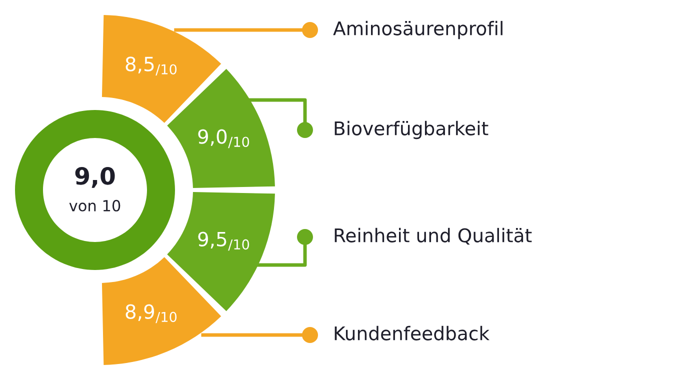 The width and height of the screenshot is (682, 380). I want to click on data-label: 9,0$_{/10}$, so click(224, 138).